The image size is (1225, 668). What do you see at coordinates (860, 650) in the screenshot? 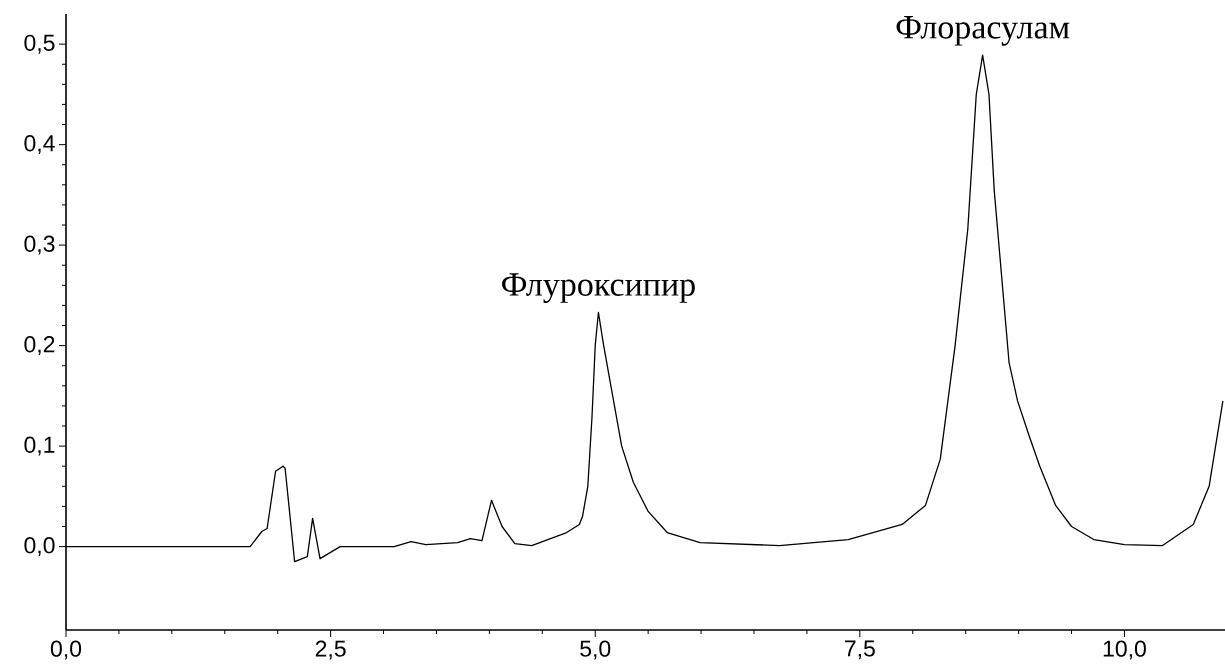
I see `x-tick-label: 7,5` at bounding box center [860, 650].